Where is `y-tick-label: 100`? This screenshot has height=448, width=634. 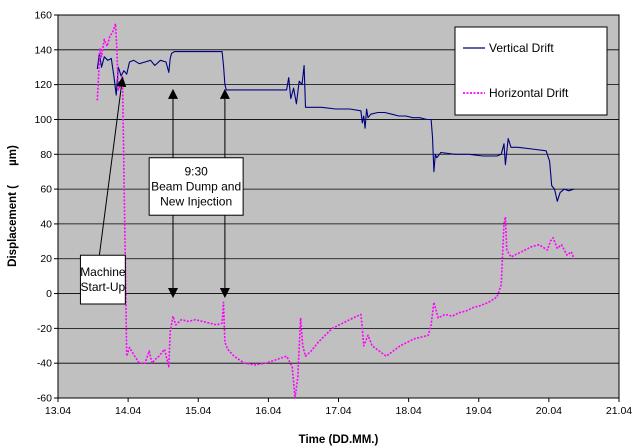
y-tick-label: 100 is located at coordinates (43, 120).